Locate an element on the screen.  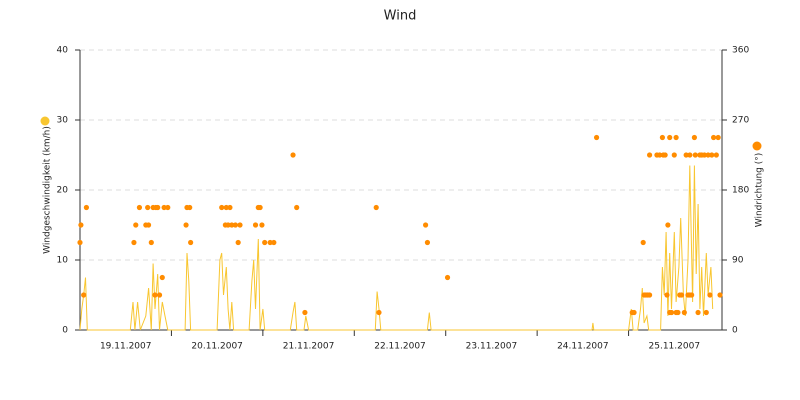
y2-axis-title: Windrichtung (°) is located at coordinates (760, 190).